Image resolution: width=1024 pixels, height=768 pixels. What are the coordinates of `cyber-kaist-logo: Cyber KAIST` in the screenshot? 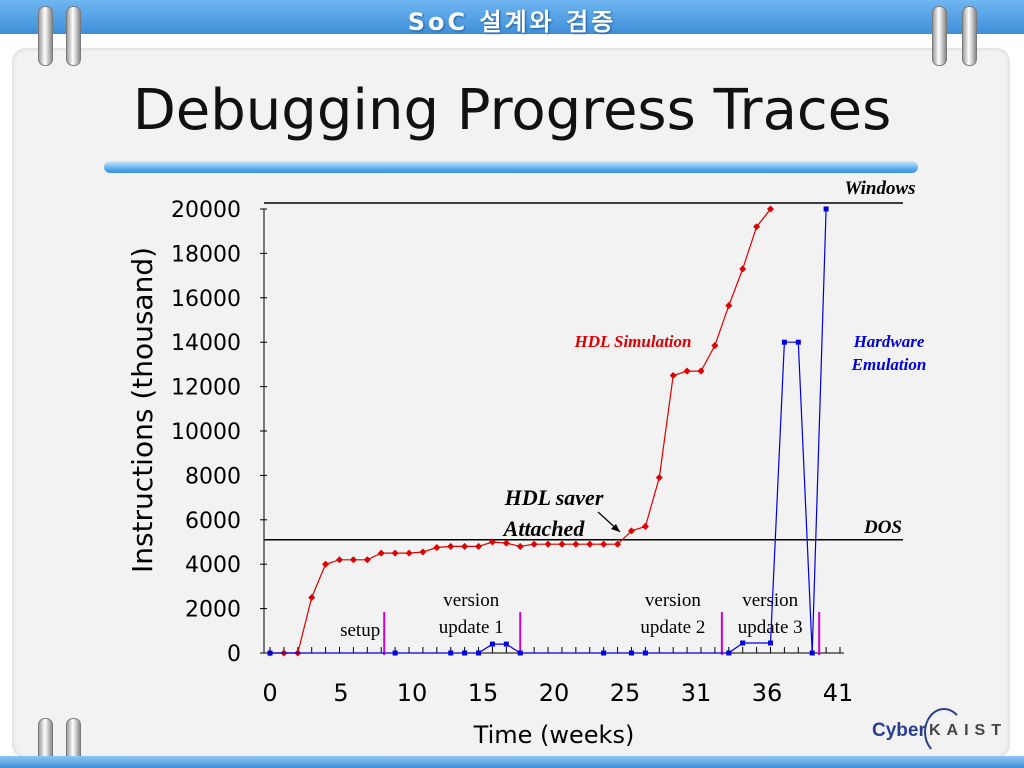 It's located at (942, 732).